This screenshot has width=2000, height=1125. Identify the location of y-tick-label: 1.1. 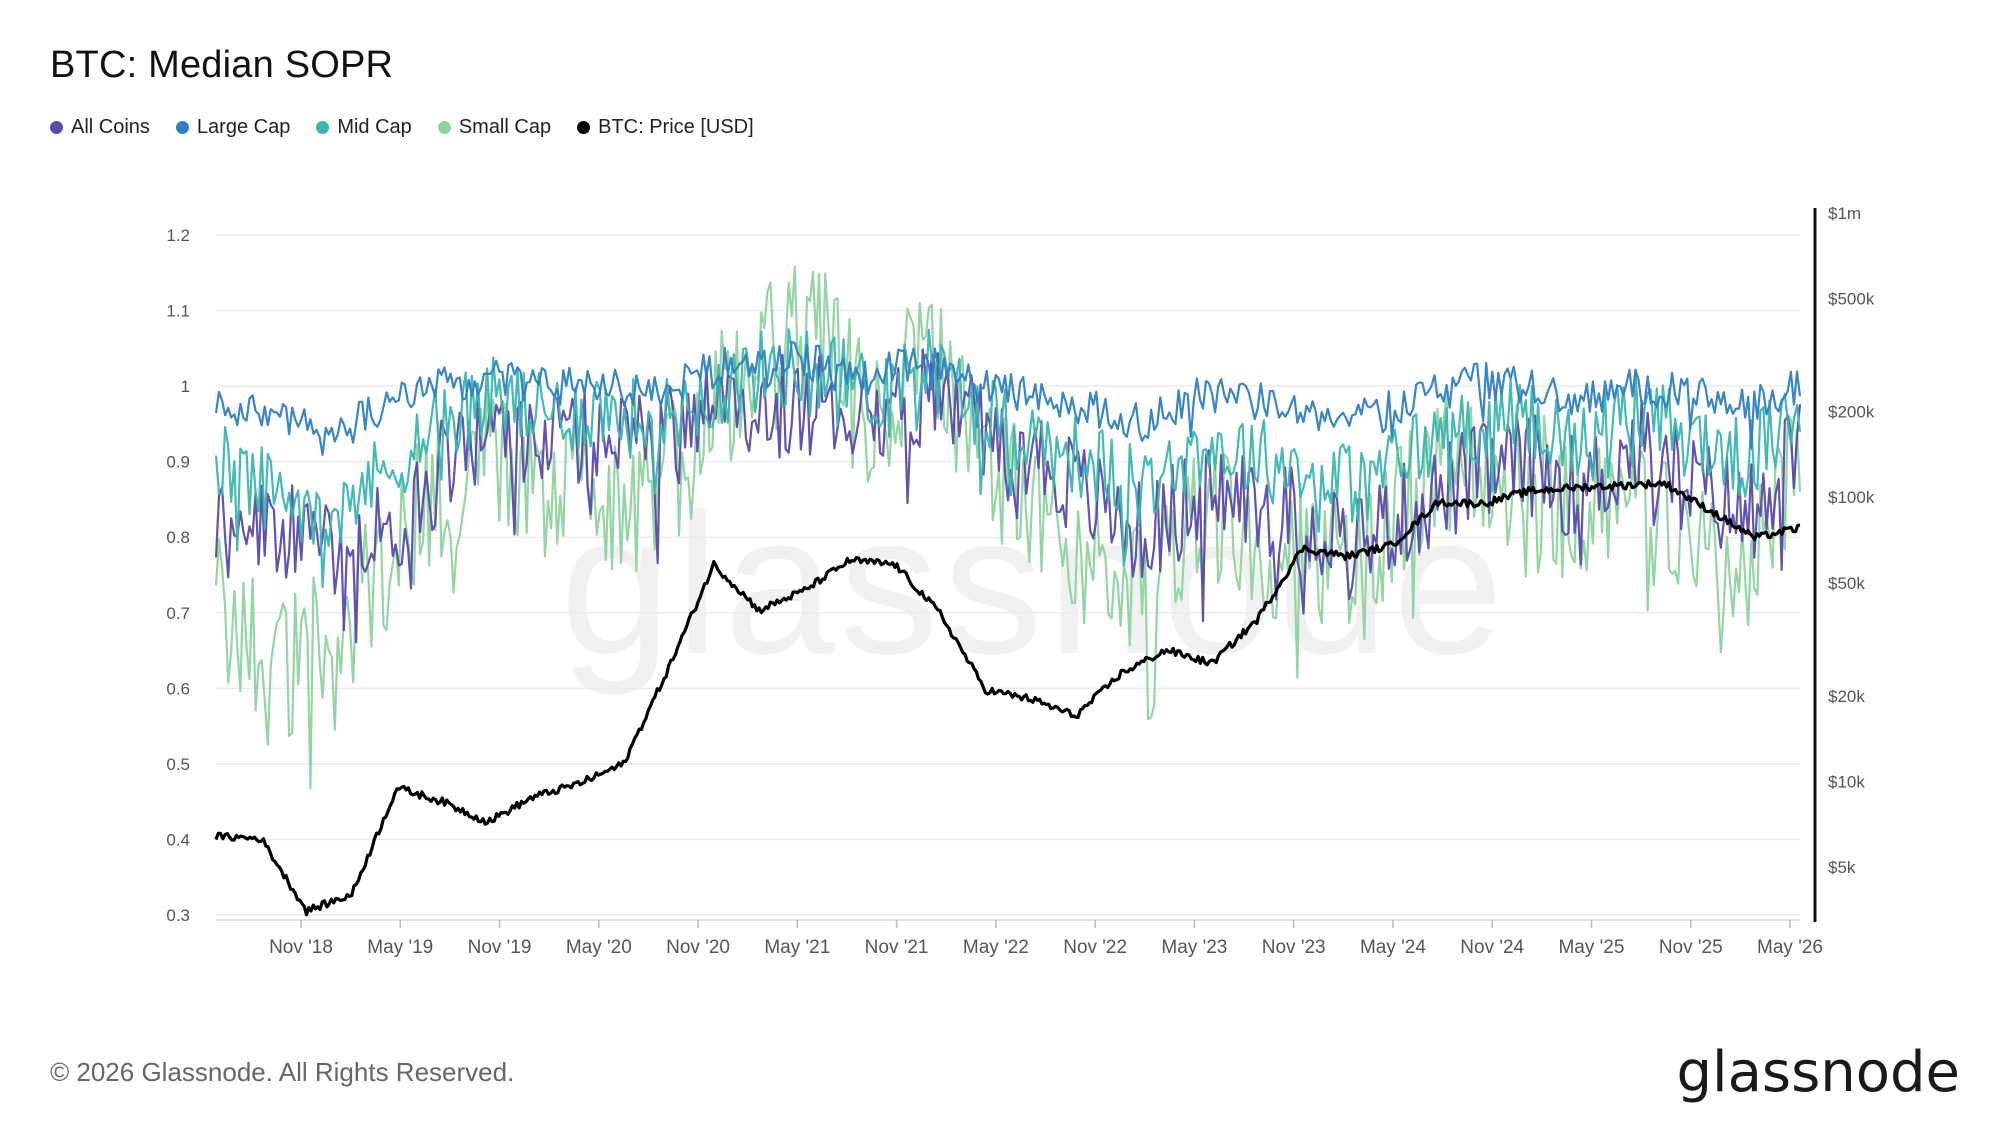
(178, 311).